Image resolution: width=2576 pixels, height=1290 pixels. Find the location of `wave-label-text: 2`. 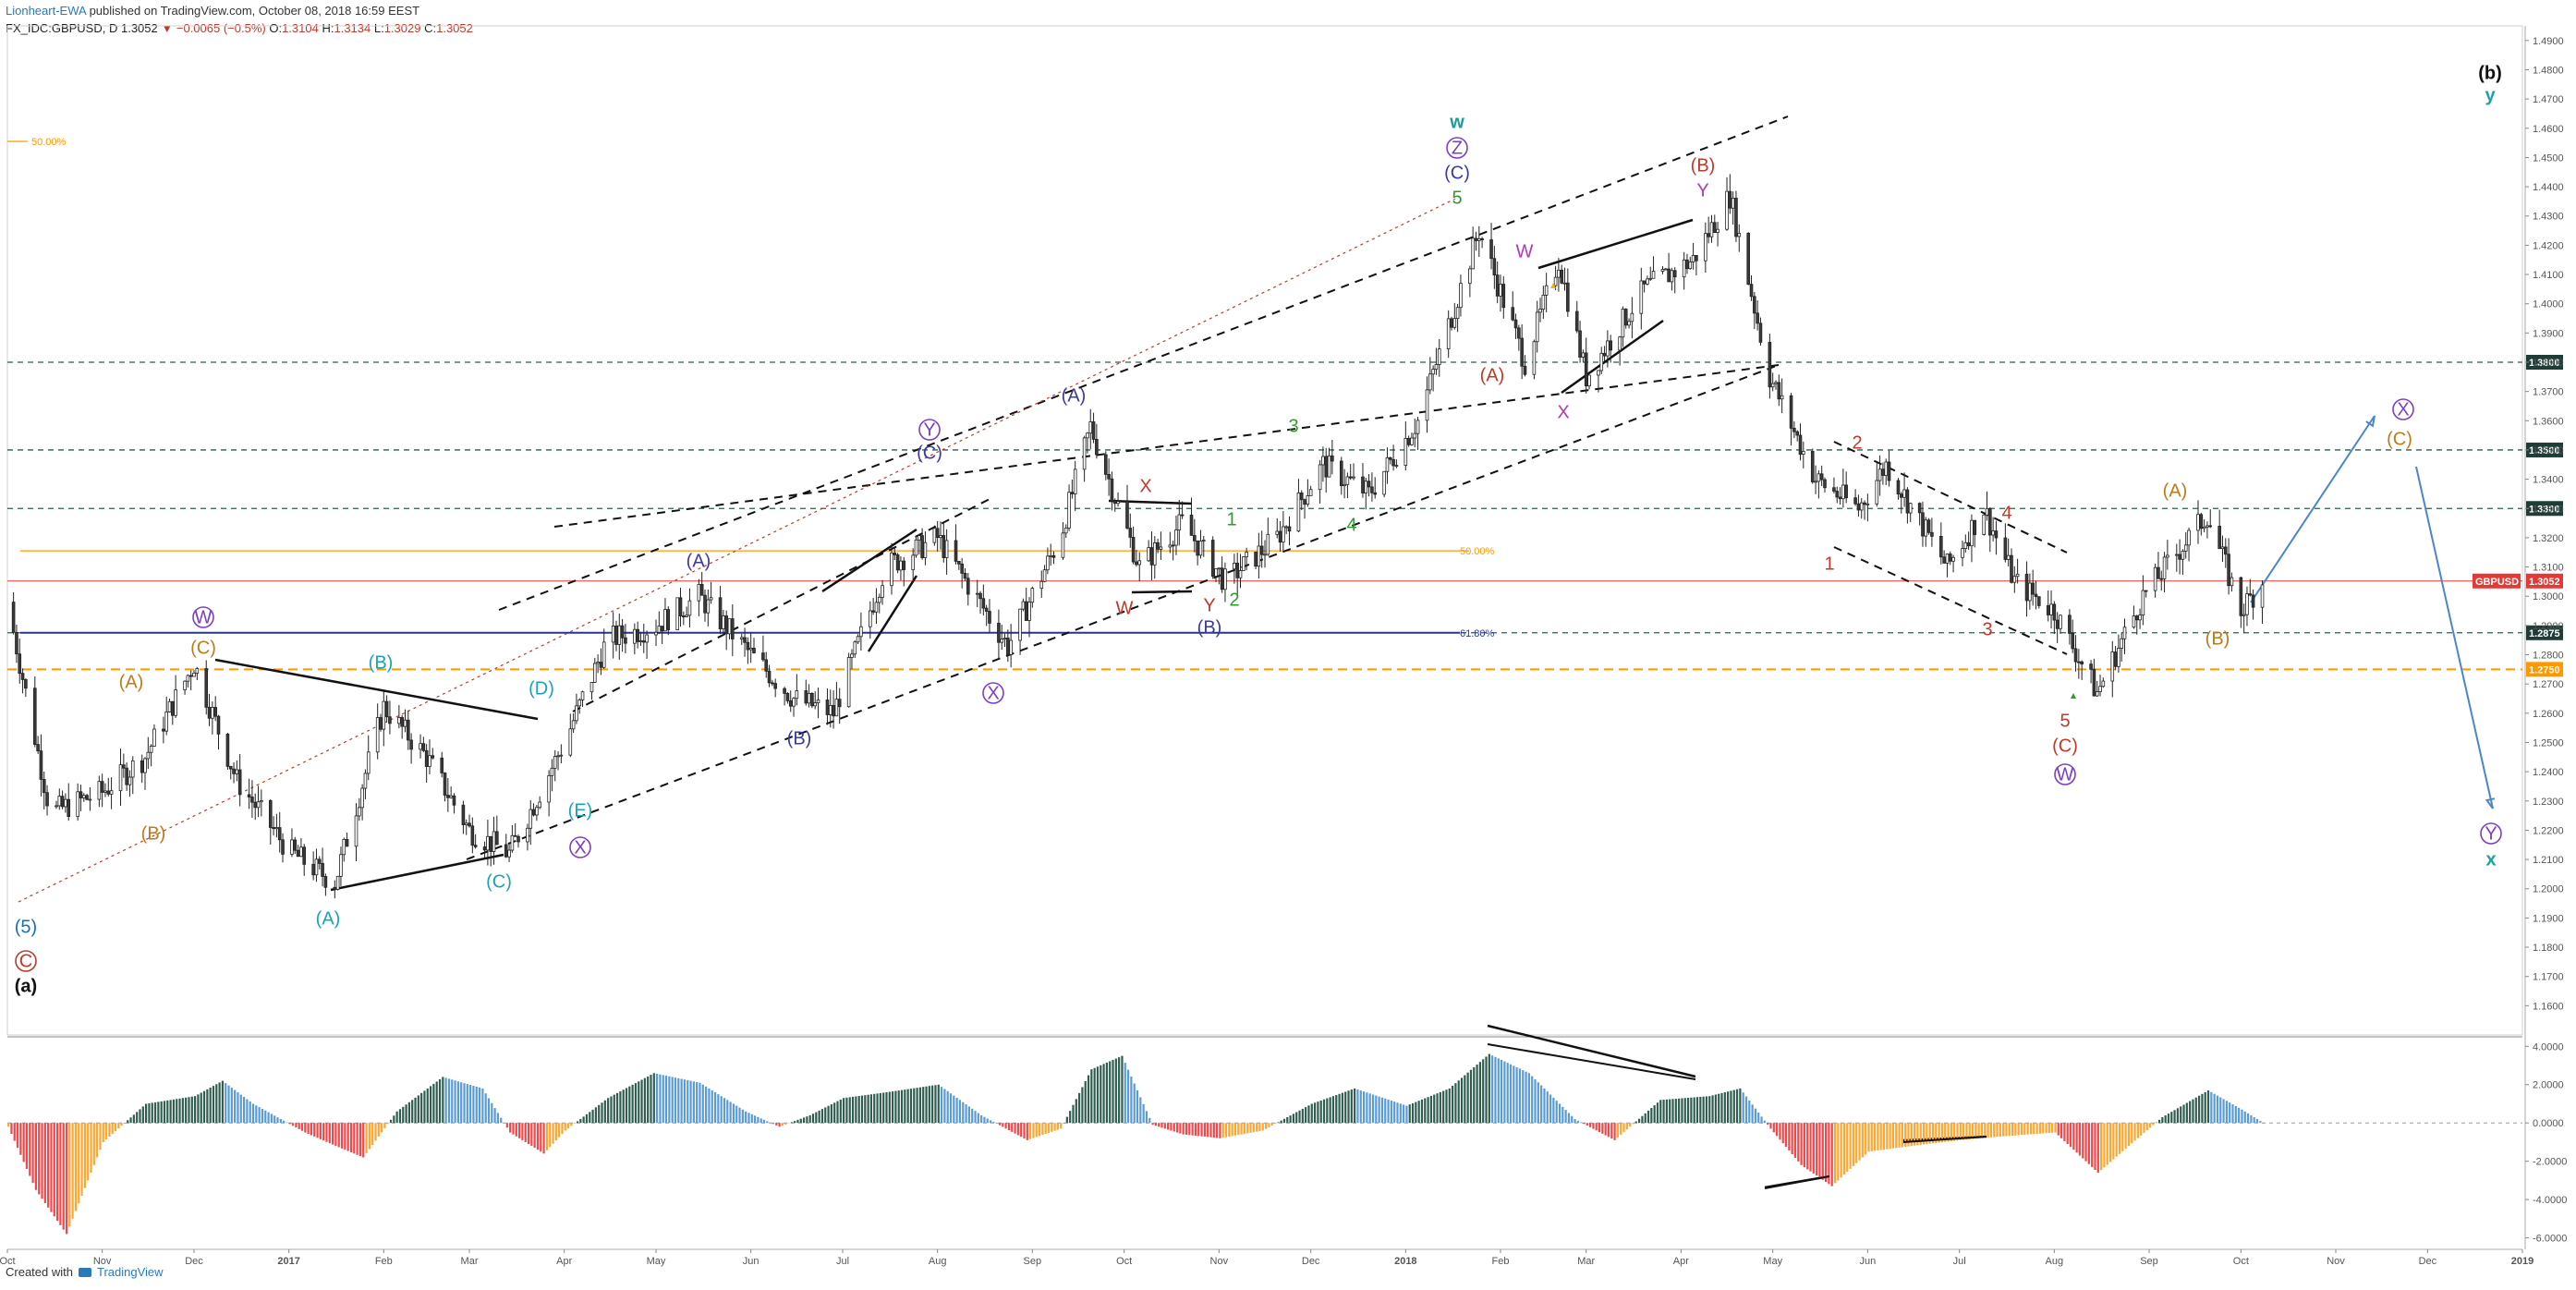

wave-label-text: 2 is located at coordinates (1234, 600).